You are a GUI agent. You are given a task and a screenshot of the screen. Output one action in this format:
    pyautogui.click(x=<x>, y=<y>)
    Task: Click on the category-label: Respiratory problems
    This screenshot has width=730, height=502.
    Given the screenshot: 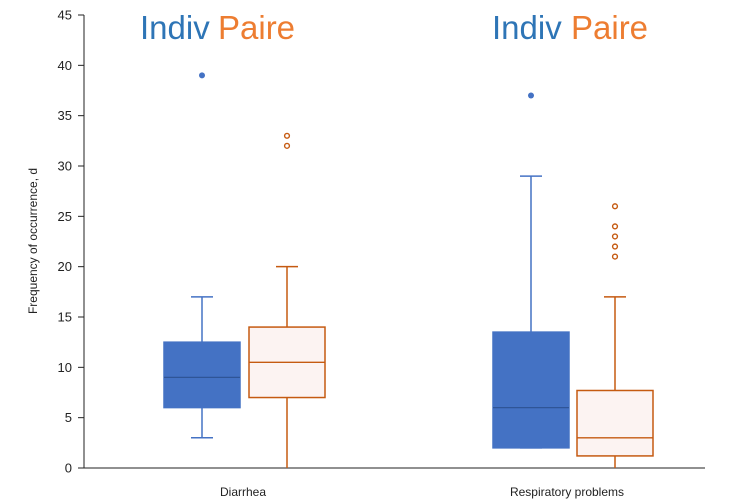 What is the action you would take?
    pyautogui.click(x=567, y=492)
    